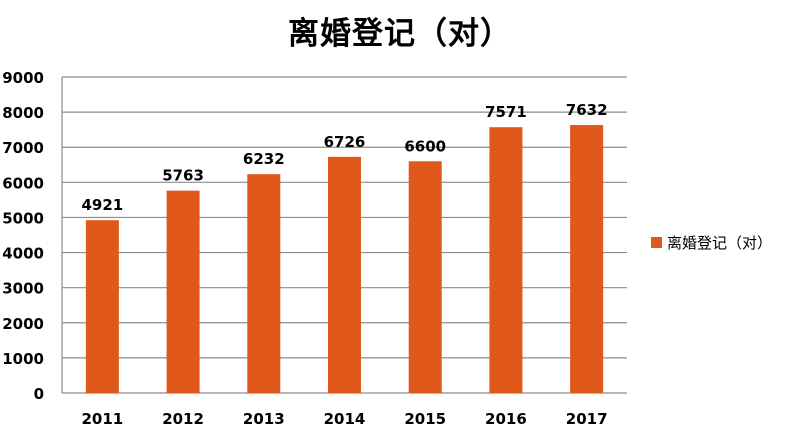 The width and height of the screenshot is (800, 433). Describe the element at coordinates (264, 283) in the screenshot. I see `bar-2013` at that location.